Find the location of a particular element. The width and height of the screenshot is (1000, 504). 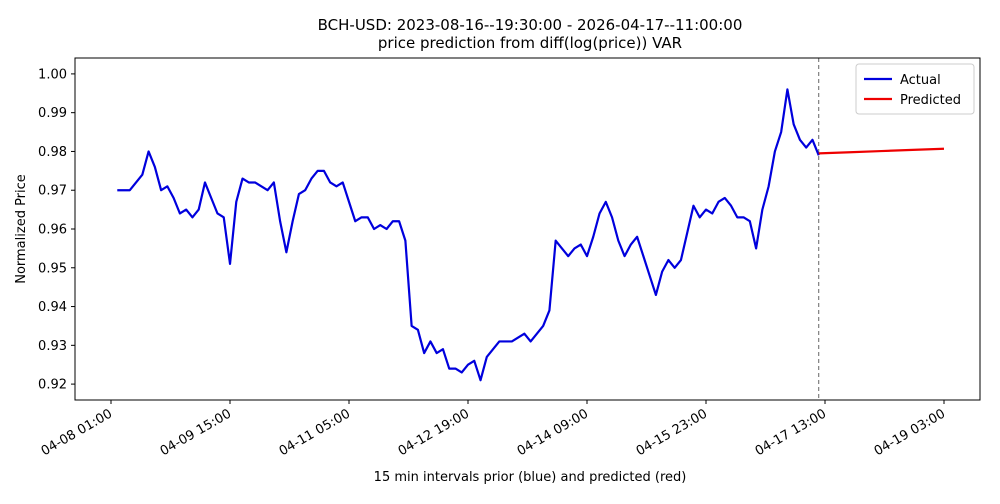

y-axis-label: Normalized Price is located at coordinates (21, 229).